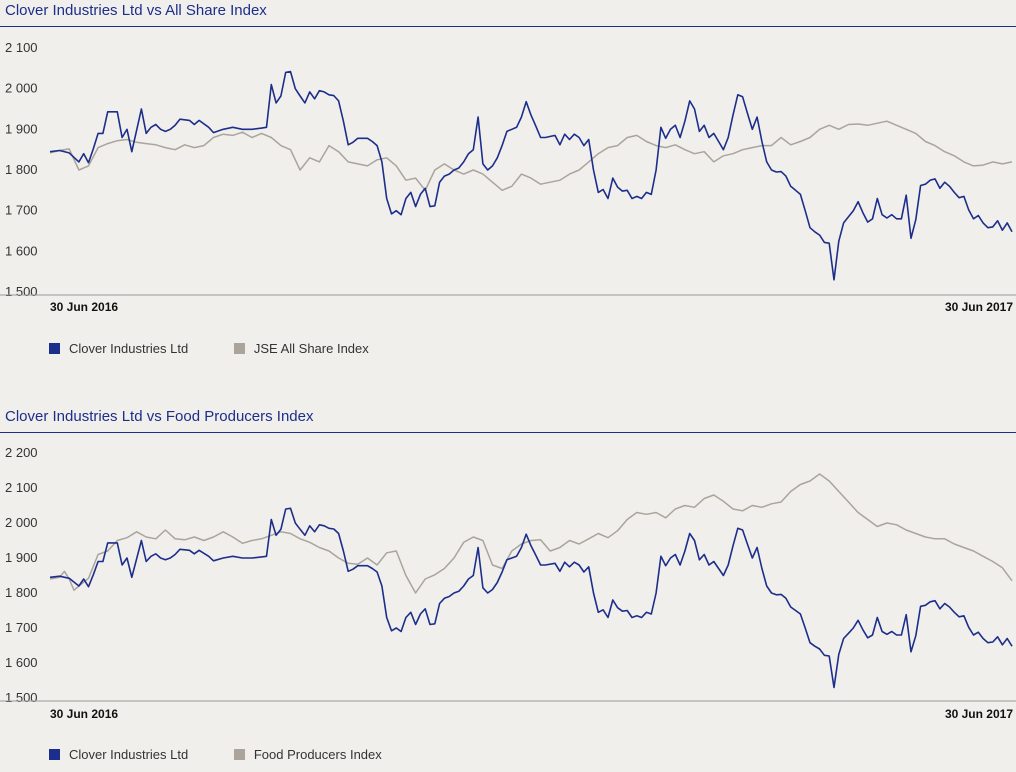 The width and height of the screenshot is (1016, 772). I want to click on y-tick-label: 2 200, so click(21, 452).